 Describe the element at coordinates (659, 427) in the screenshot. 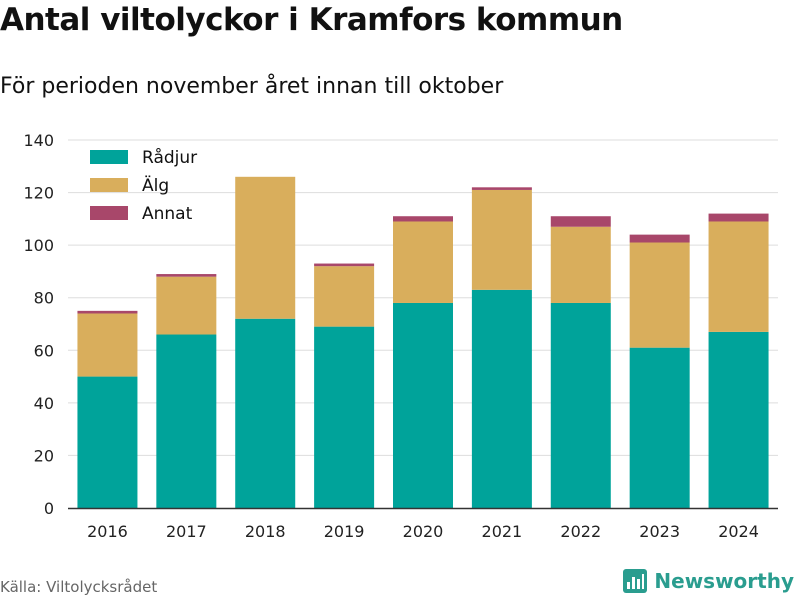

I see `bar-Rådjur-2023` at that location.